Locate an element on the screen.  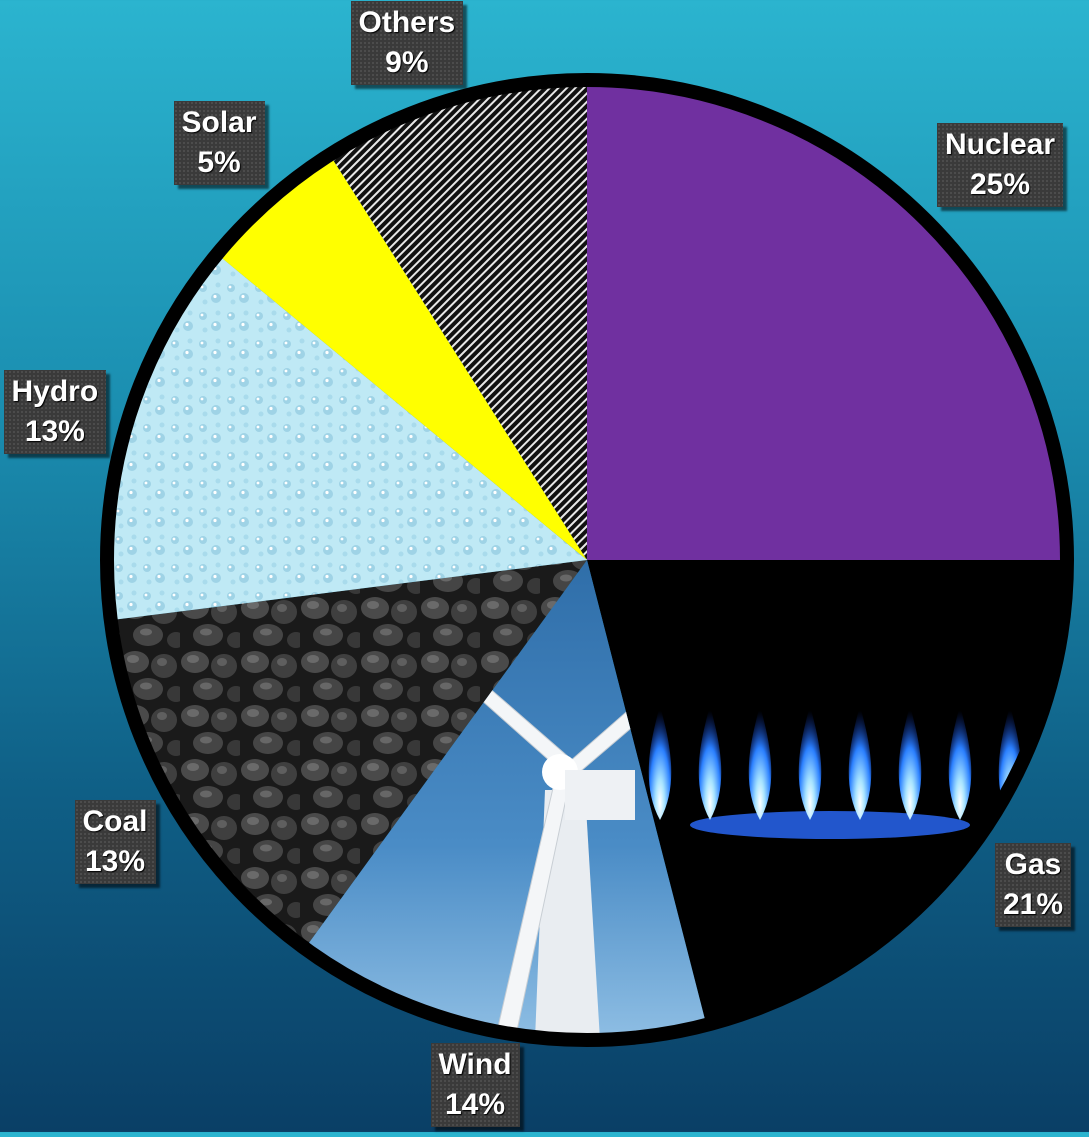
data-label-percent: 25% is located at coordinates (1000, 184).